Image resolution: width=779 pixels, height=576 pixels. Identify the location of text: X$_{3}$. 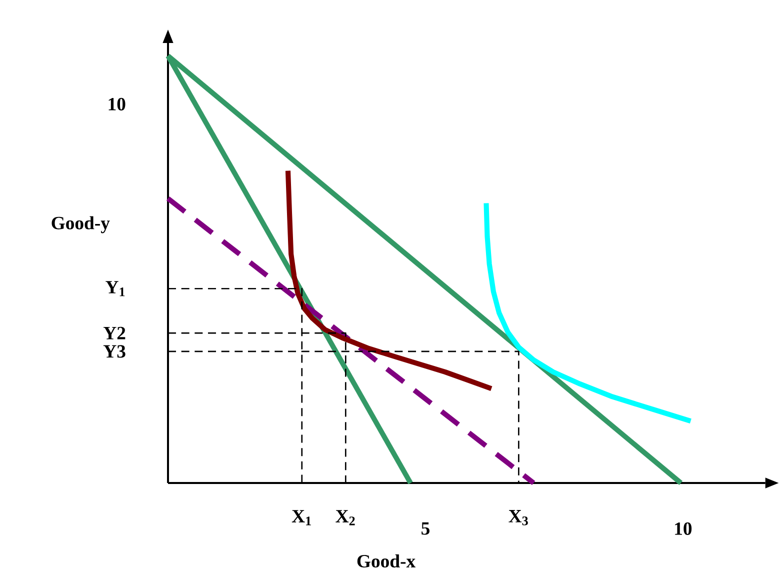
(518, 518).